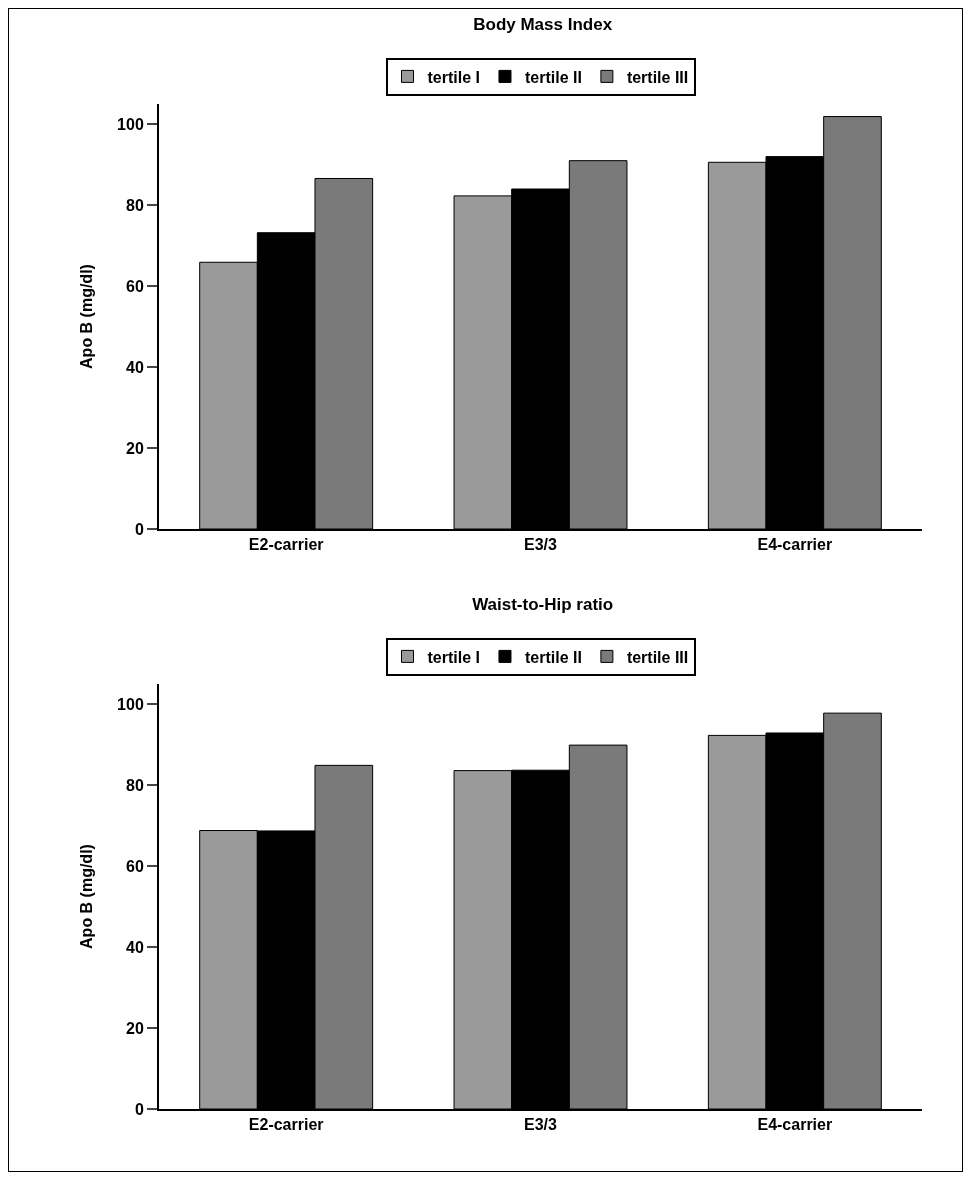 Image resolution: width=973 pixels, height=1182 pixels. What do you see at coordinates (543, 604) in the screenshot?
I see `chart-title: Waist-to-Hip ratio` at bounding box center [543, 604].